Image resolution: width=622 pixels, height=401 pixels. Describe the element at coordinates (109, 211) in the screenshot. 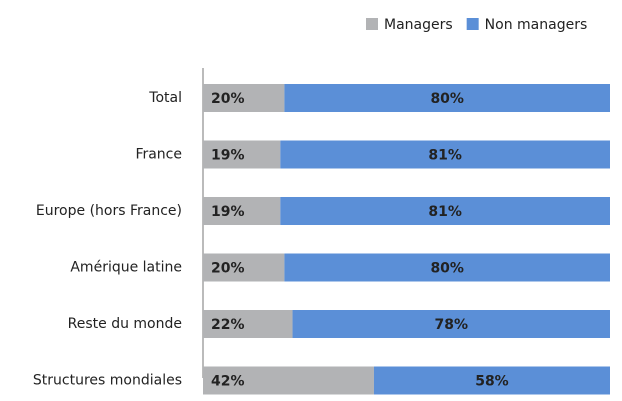

I see `y-tick-label: Europe (hors France)` at that location.